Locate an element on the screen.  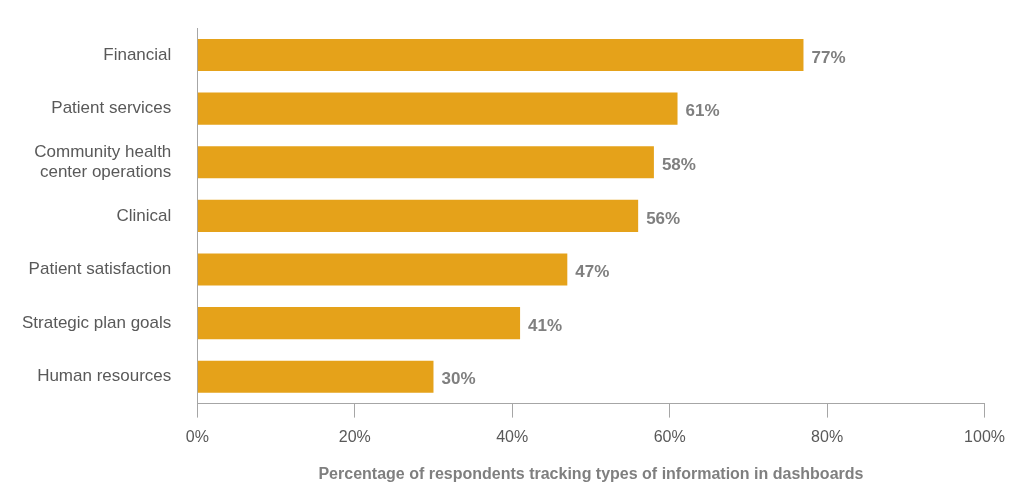
x-tick-label: 40% is located at coordinates (512, 436).